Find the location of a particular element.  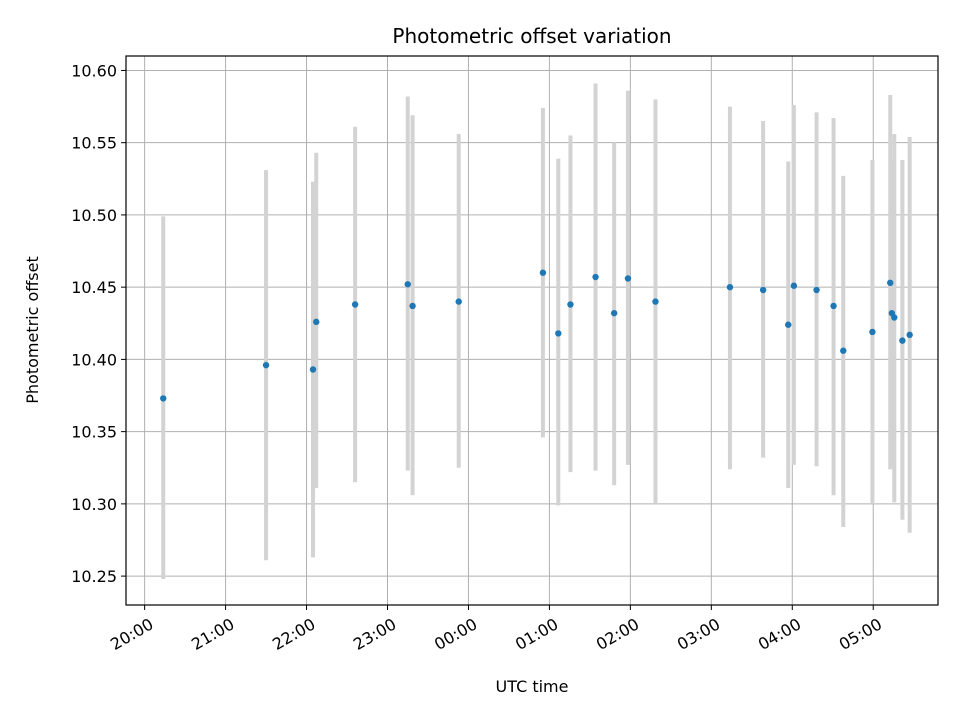

x-axis-label: UTC time is located at coordinates (532, 686).